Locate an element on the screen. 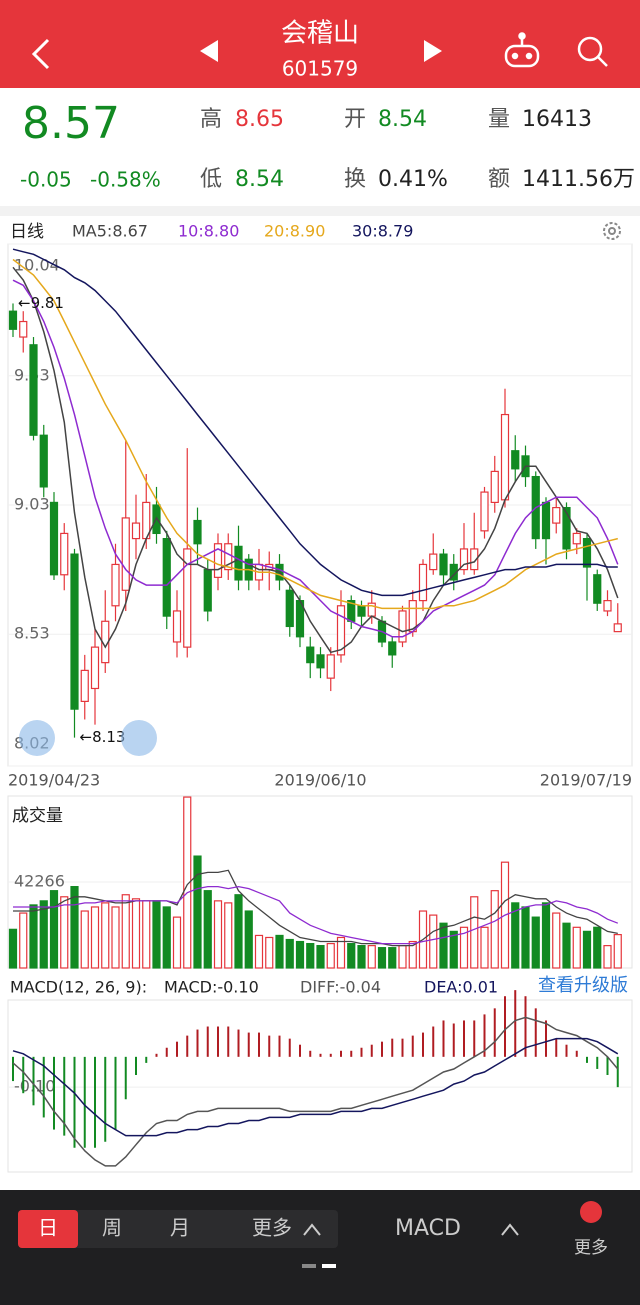  y-tick-label: 42266 is located at coordinates (39, 881).